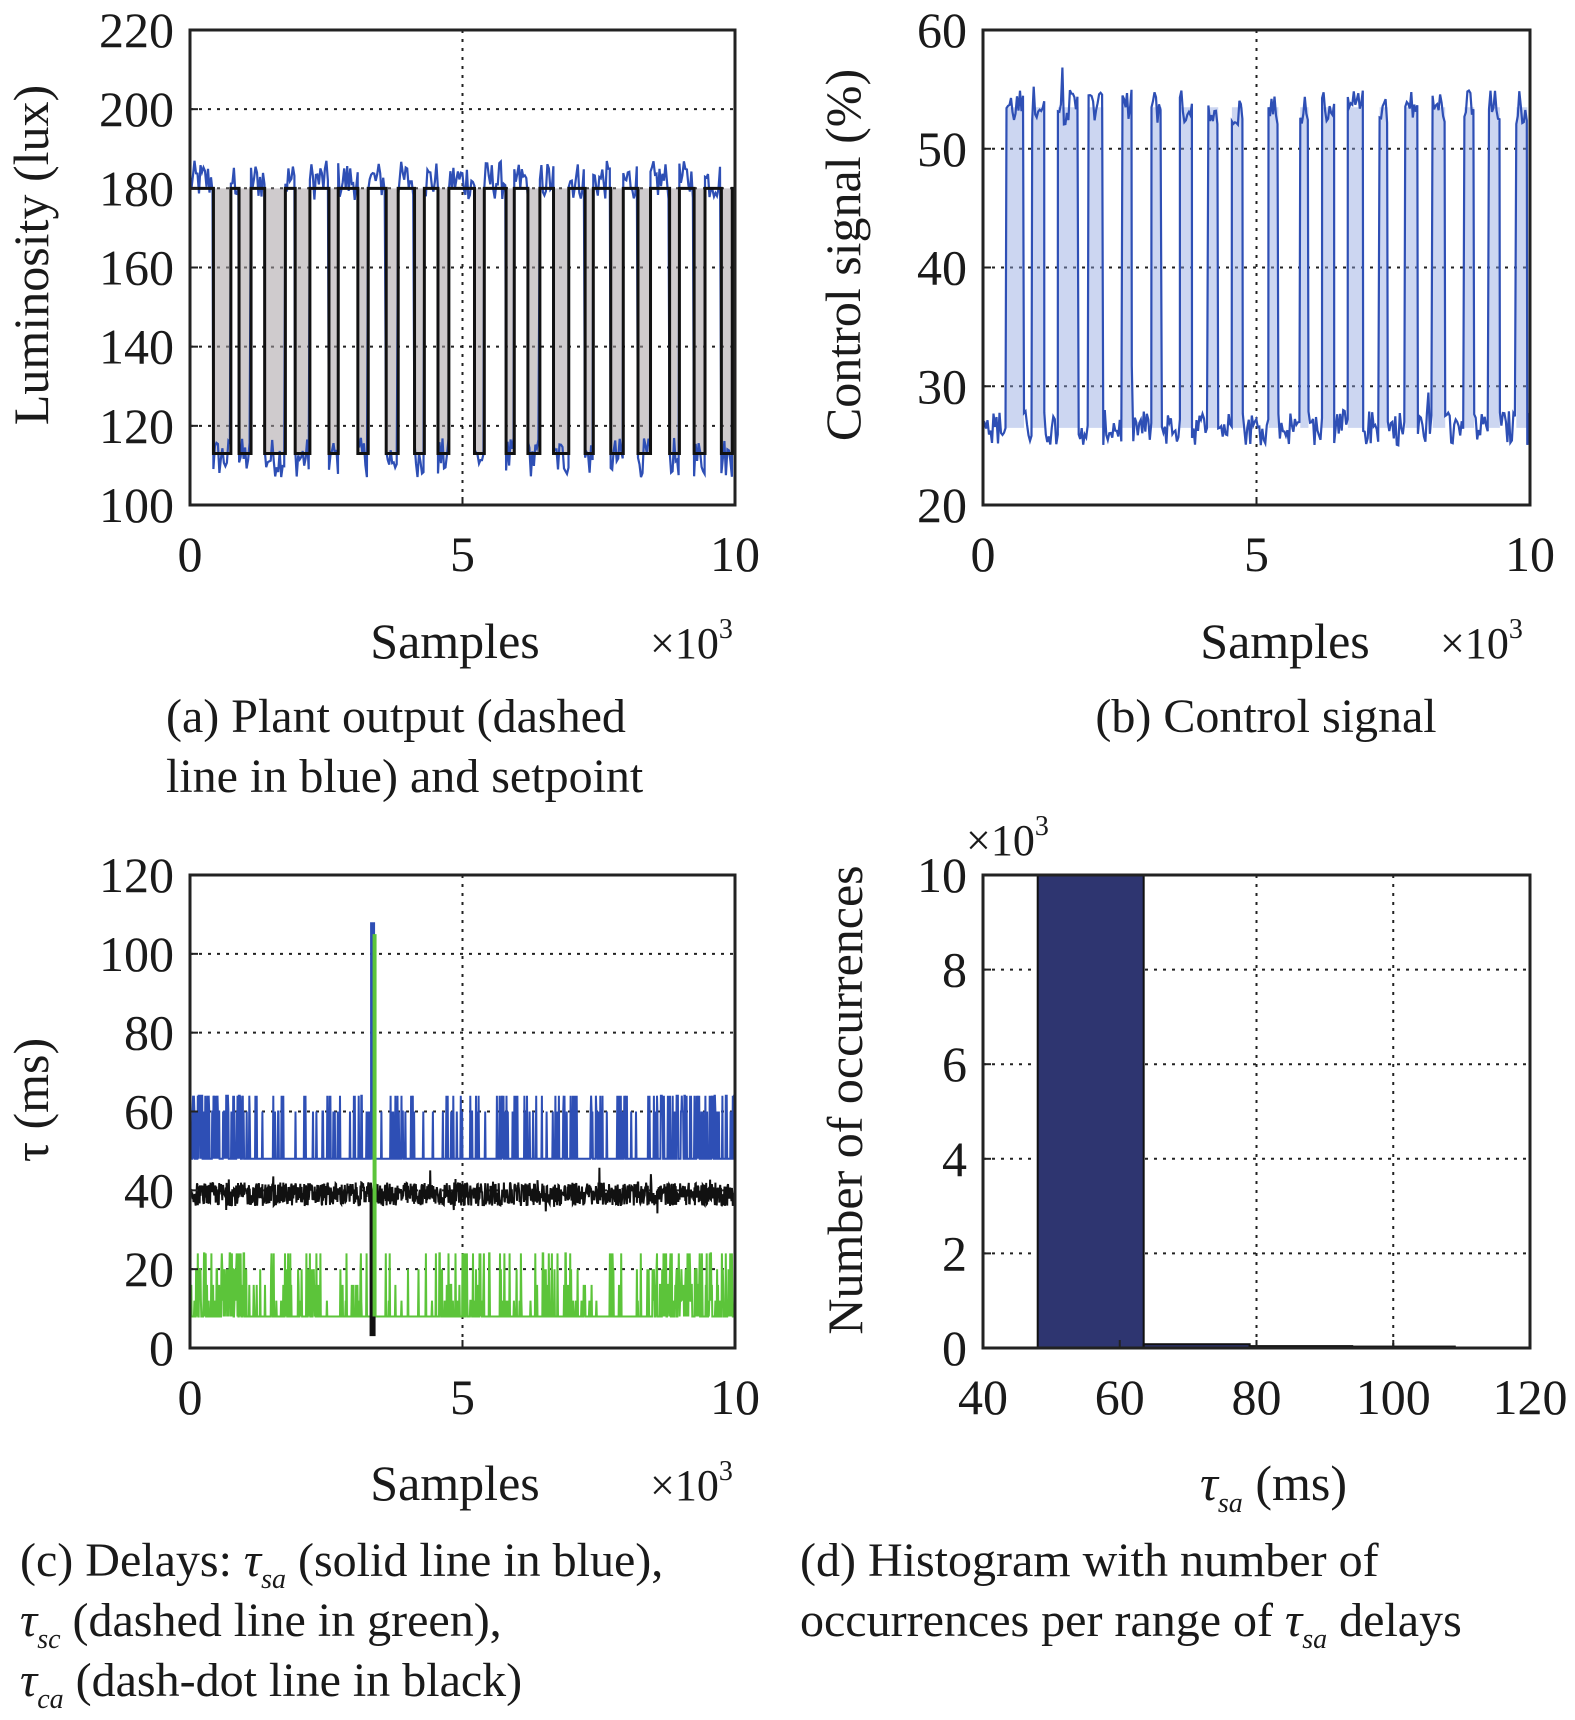 The width and height of the screenshot is (1575, 1720). I want to click on panel-d-caption-2: occurrences per range of τsa delays, so click(1131, 1624).